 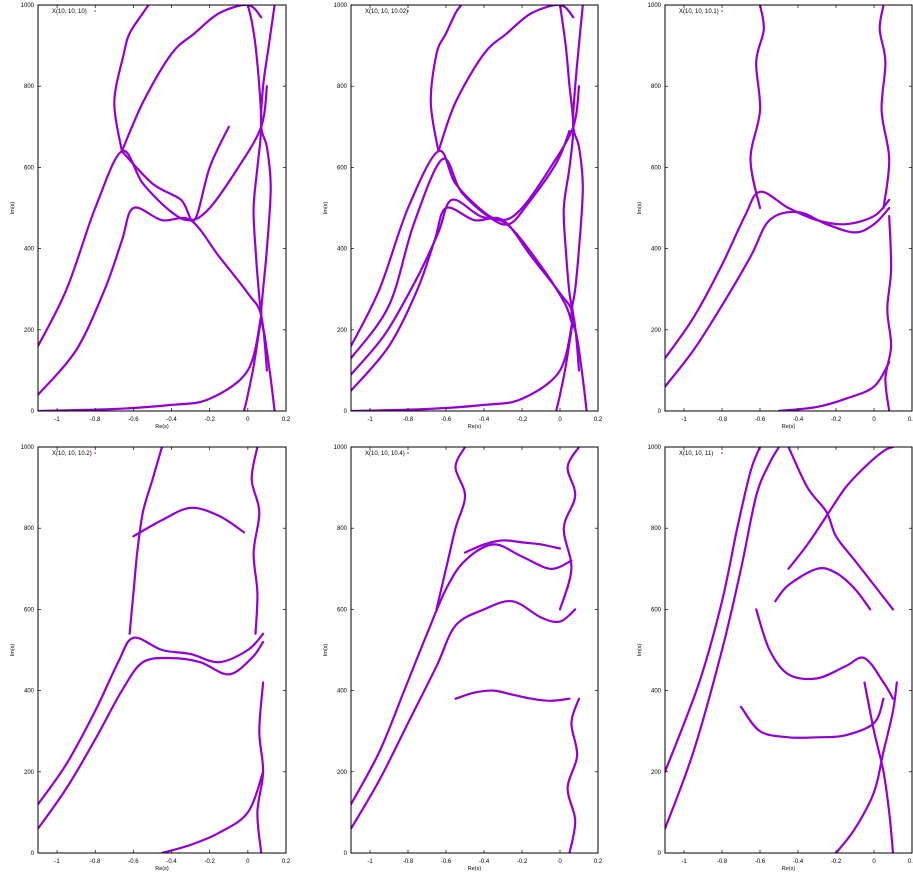 I want to click on legend-label: X(10, 10, 10.02), so click(x=386, y=12).